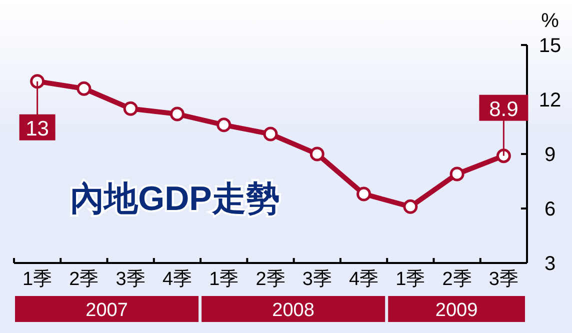 The width and height of the screenshot is (572, 333). What do you see at coordinates (456, 310) in the screenshot?
I see `text: 2009` at bounding box center [456, 310].